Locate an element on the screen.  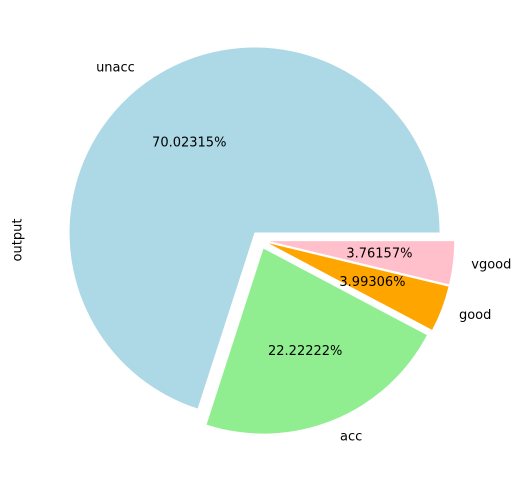
percent-label: 3.76157% is located at coordinates (379, 254).